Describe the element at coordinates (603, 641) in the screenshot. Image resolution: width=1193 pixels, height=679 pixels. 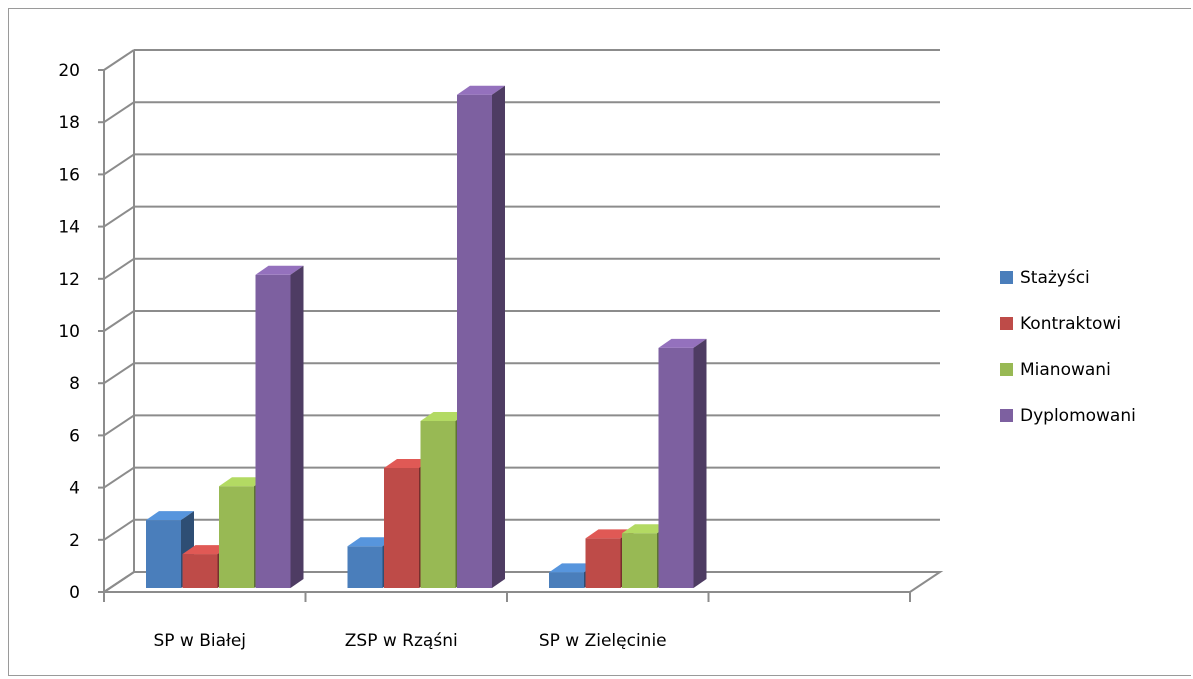
I see `x-tick-label: SP w Zielęcinie` at that location.